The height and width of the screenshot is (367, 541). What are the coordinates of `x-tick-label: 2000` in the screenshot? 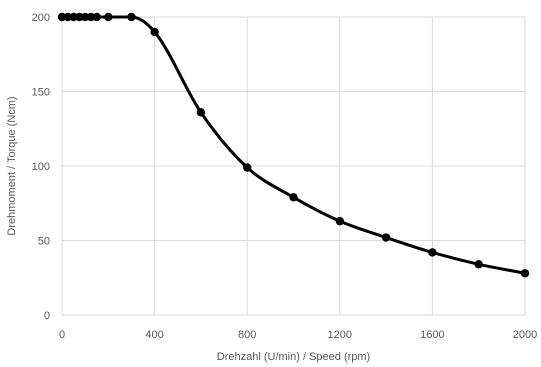 It's located at (525, 335).